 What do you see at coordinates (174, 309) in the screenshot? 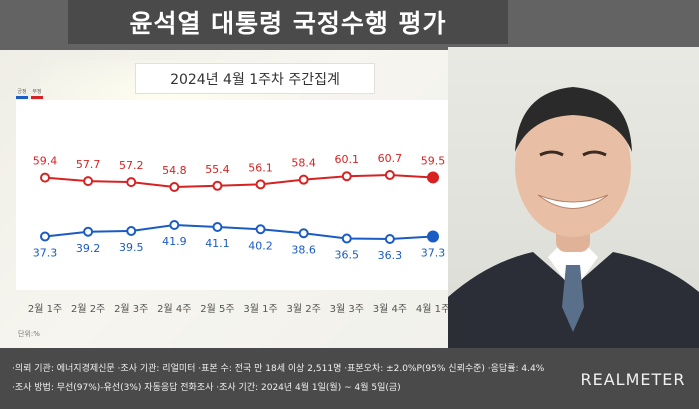
I see `x-tick-label: 2월 4주` at bounding box center [174, 309].